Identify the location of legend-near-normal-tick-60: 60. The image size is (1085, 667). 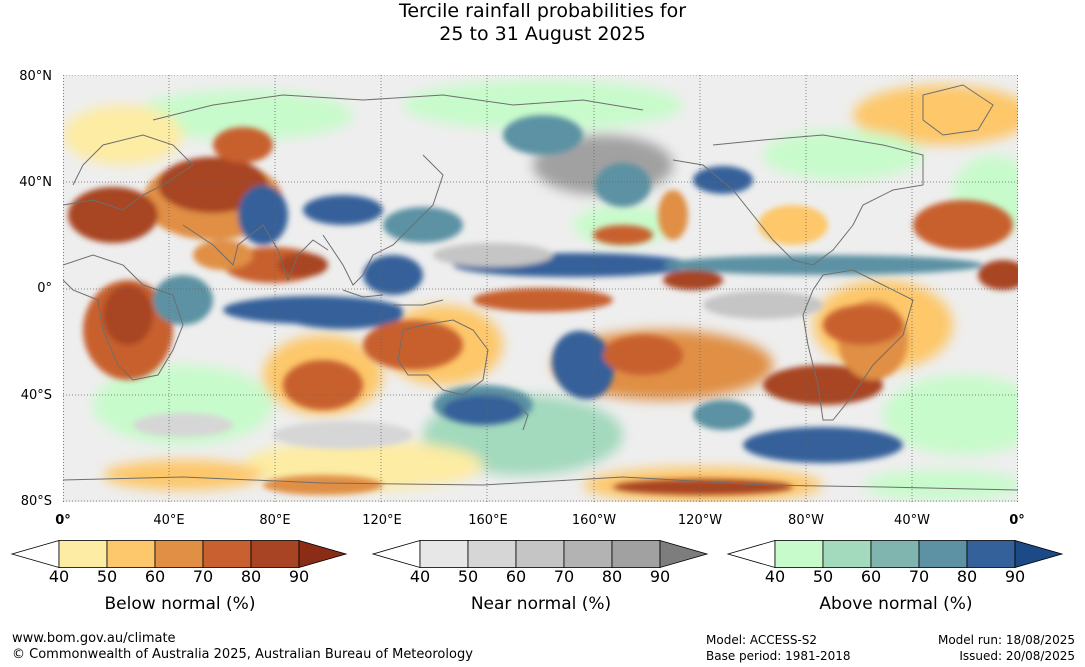
(516, 576).